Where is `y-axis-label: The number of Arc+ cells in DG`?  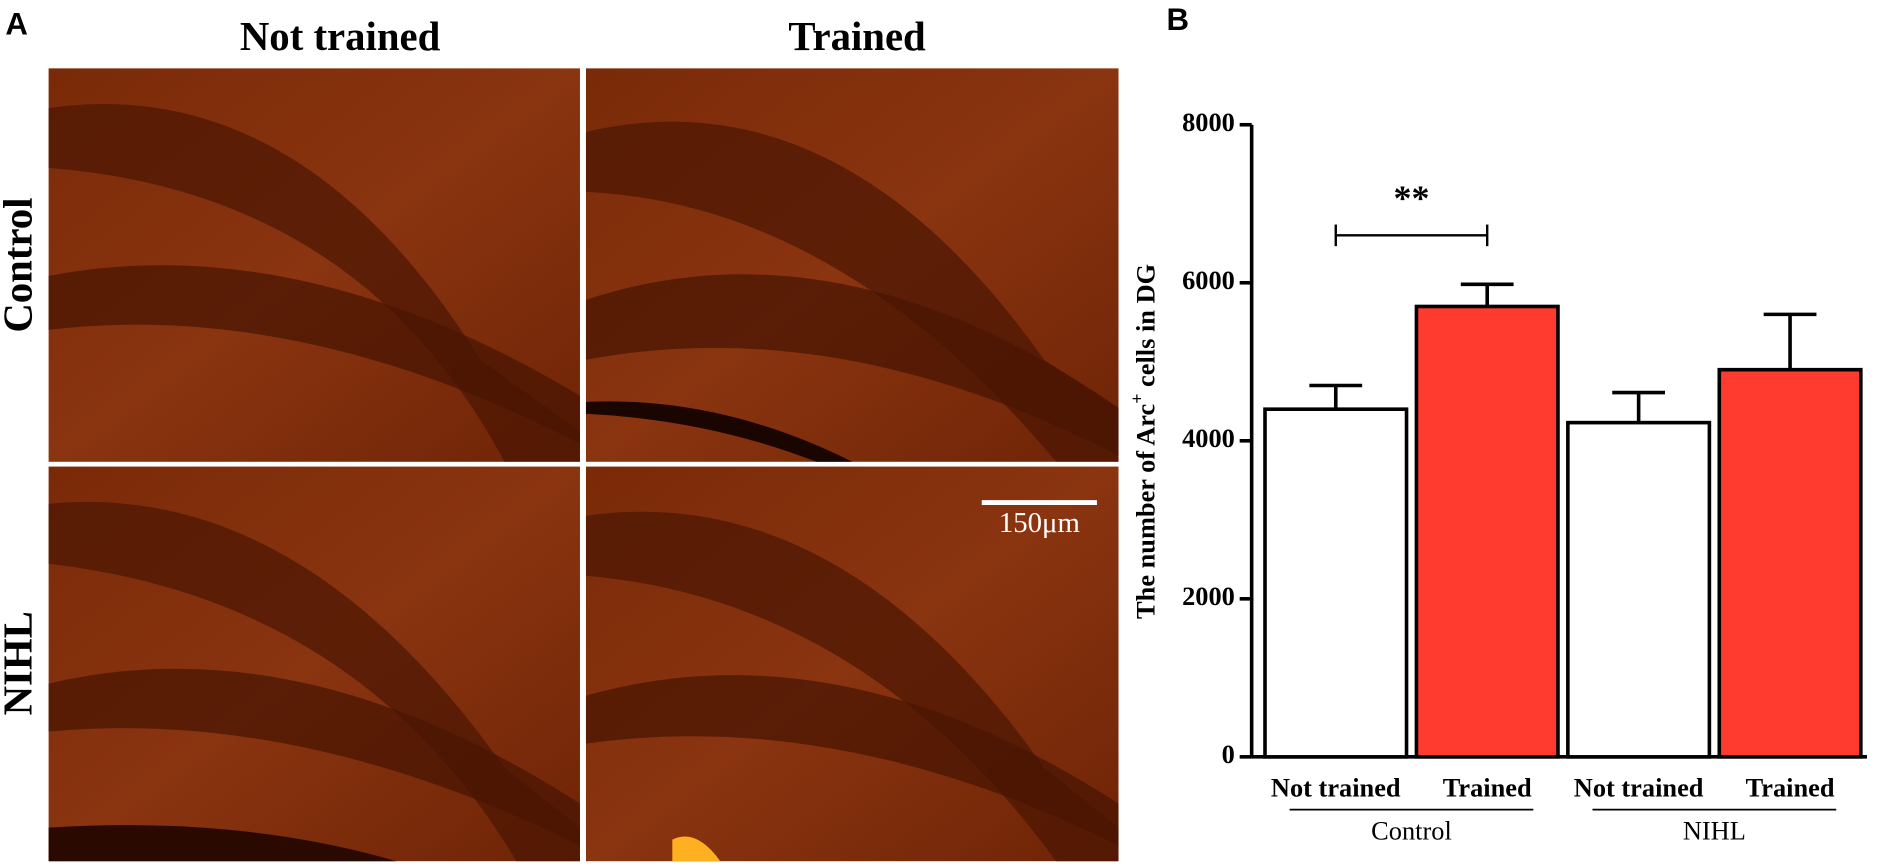
y-axis-label: The number of Arc+ cells in DG is located at coordinates (1144, 441).